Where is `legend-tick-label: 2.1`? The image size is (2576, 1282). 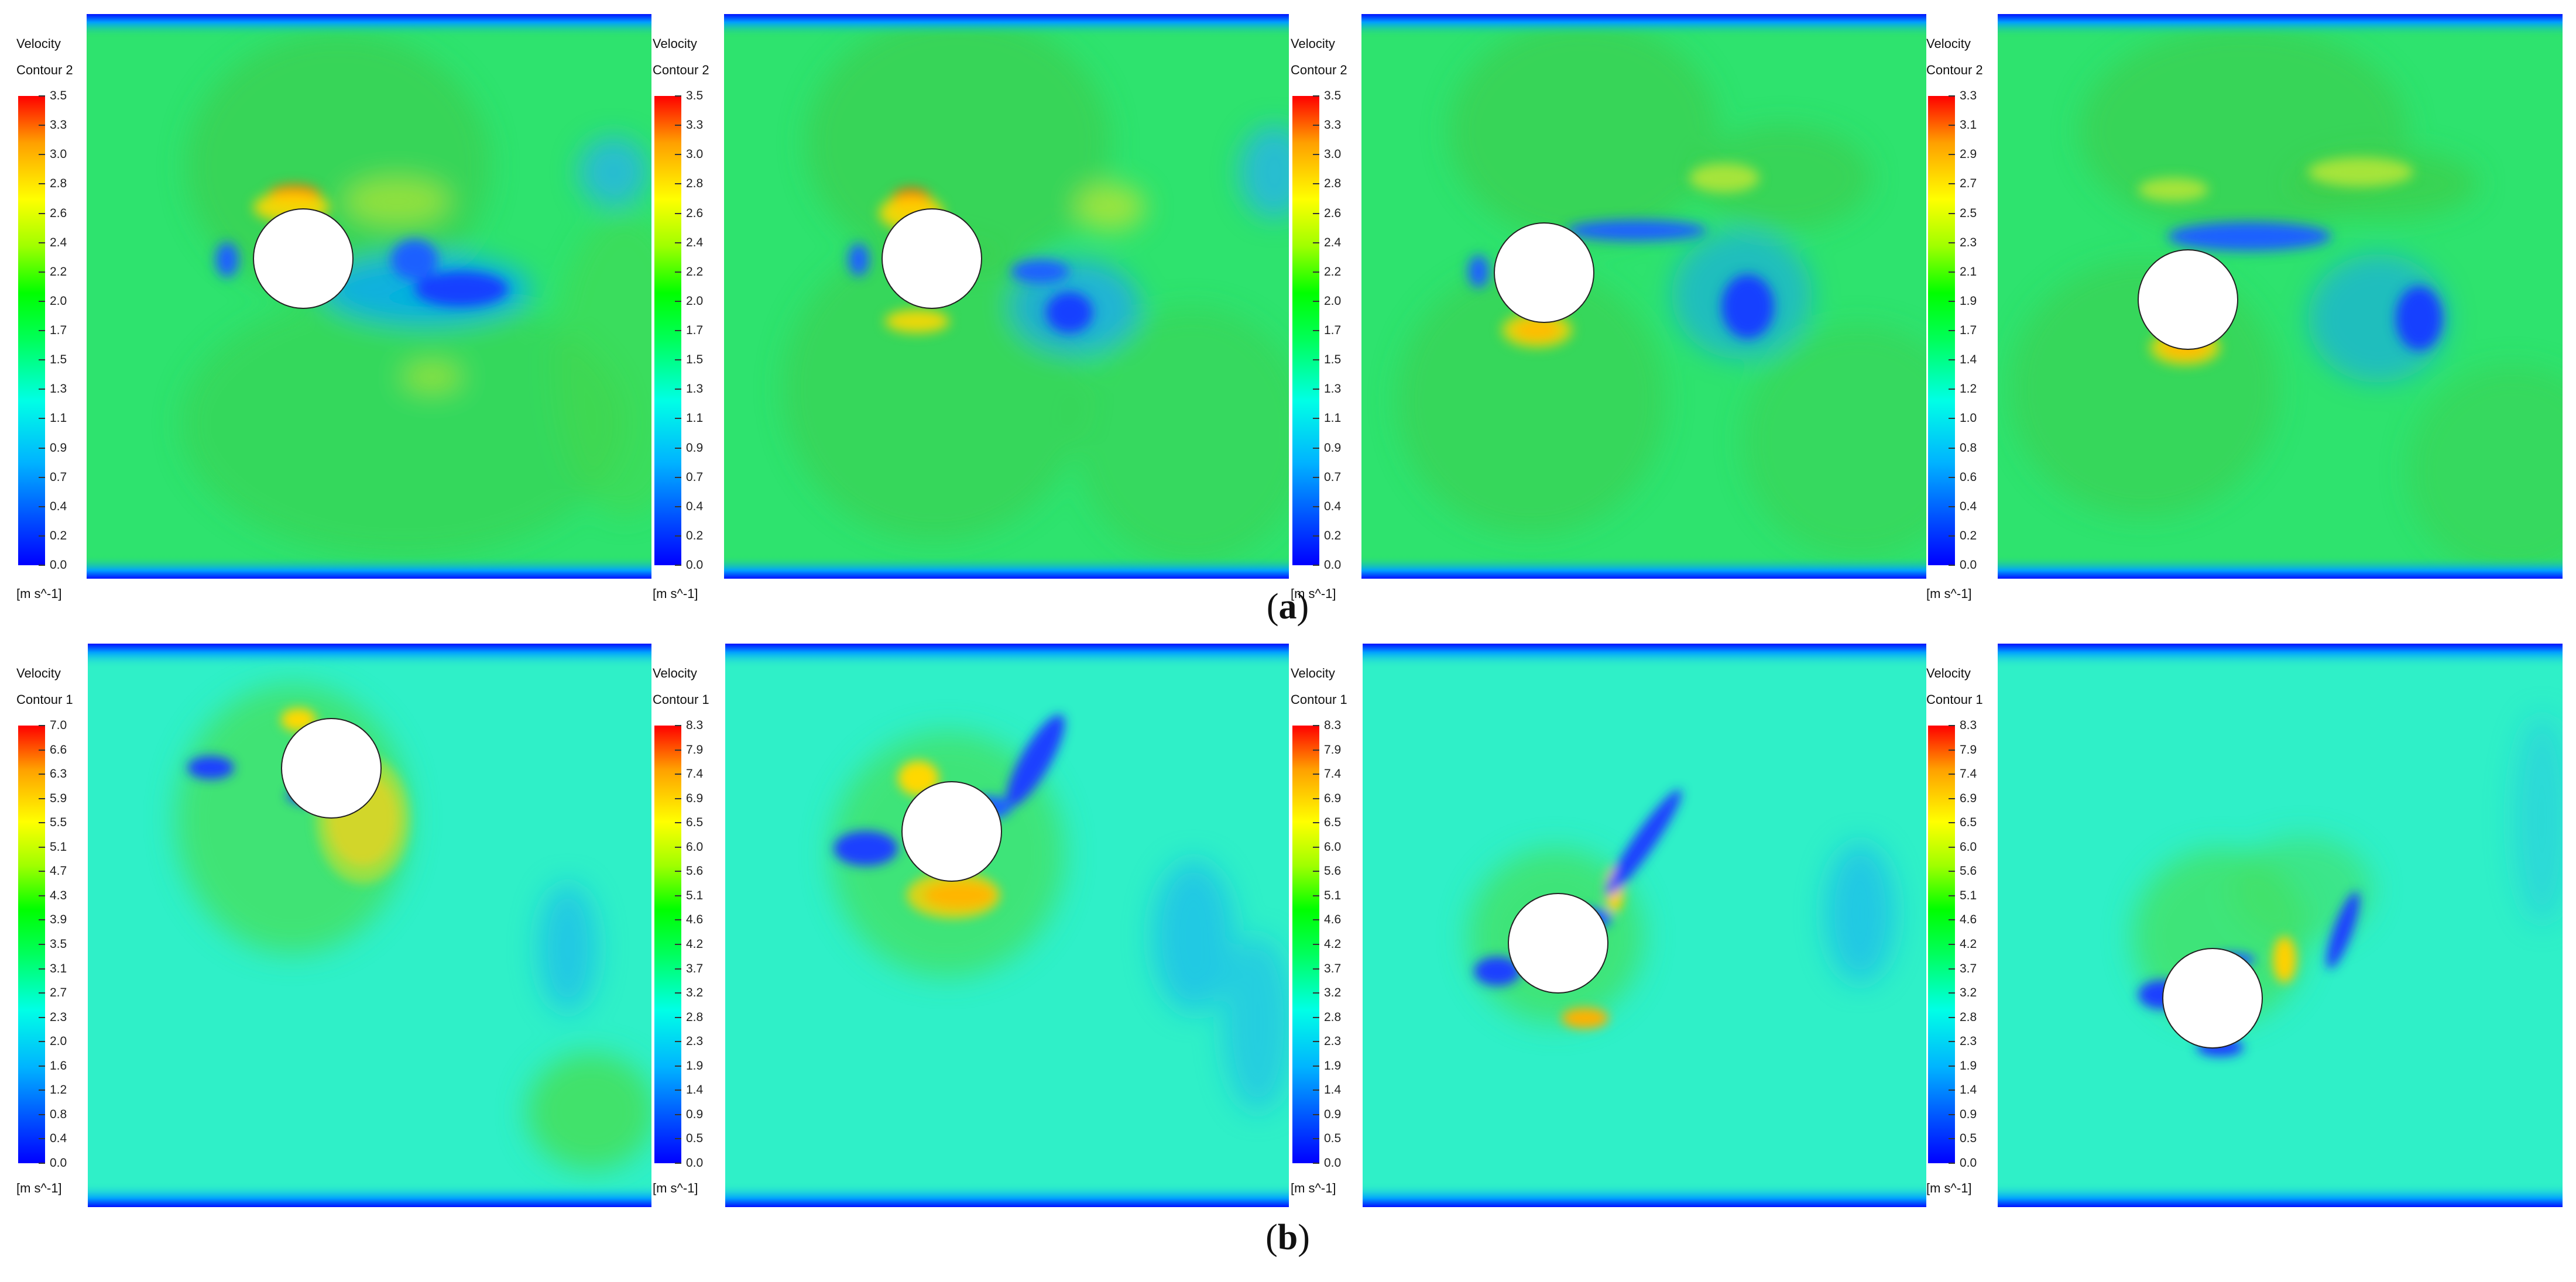
legend-tick-label: 2.1 is located at coordinates (1968, 271).